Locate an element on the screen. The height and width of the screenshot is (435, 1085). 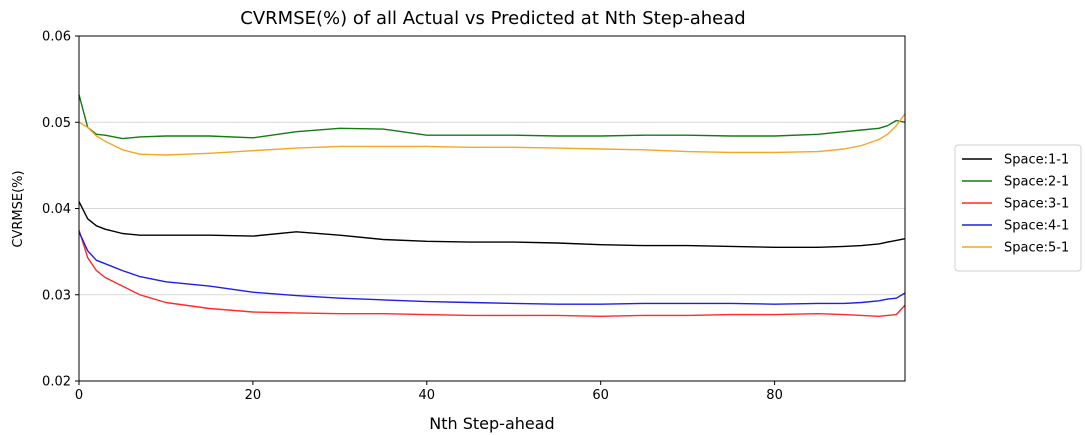
legend-label: Space:1-1 is located at coordinates (1036, 160).